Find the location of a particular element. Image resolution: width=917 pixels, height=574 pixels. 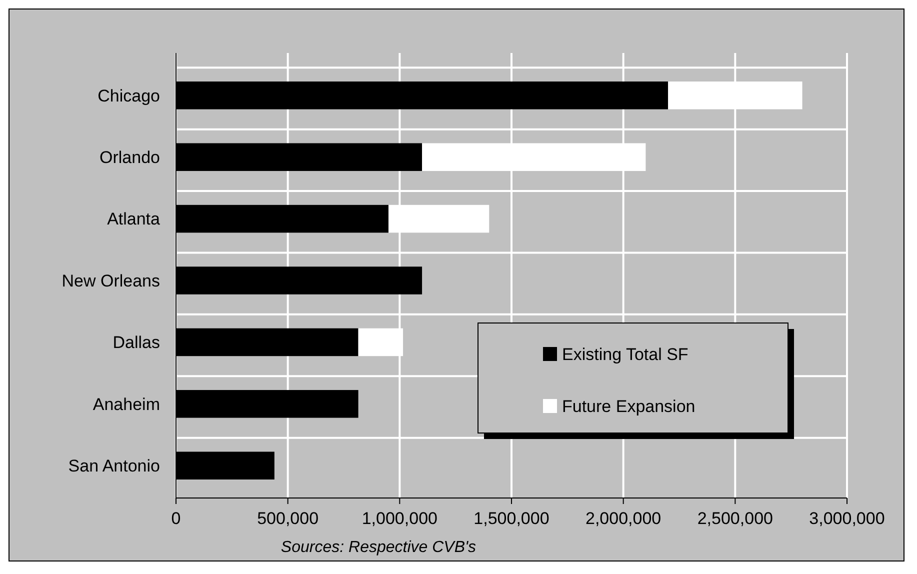

y-tick-label: Atlanta is located at coordinates (134, 219).